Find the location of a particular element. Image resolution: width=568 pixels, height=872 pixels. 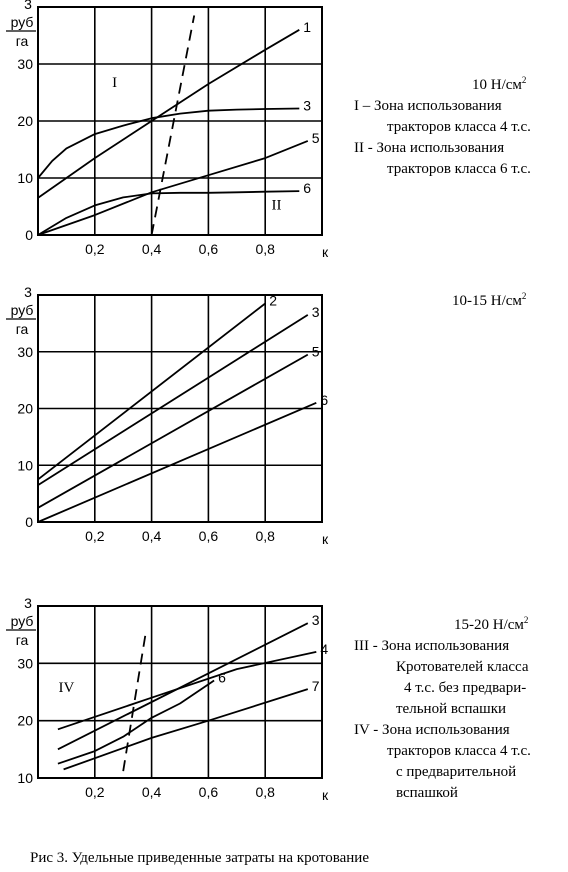

zone-description-IV-cont2: с предварительной is located at coordinates (456, 772).